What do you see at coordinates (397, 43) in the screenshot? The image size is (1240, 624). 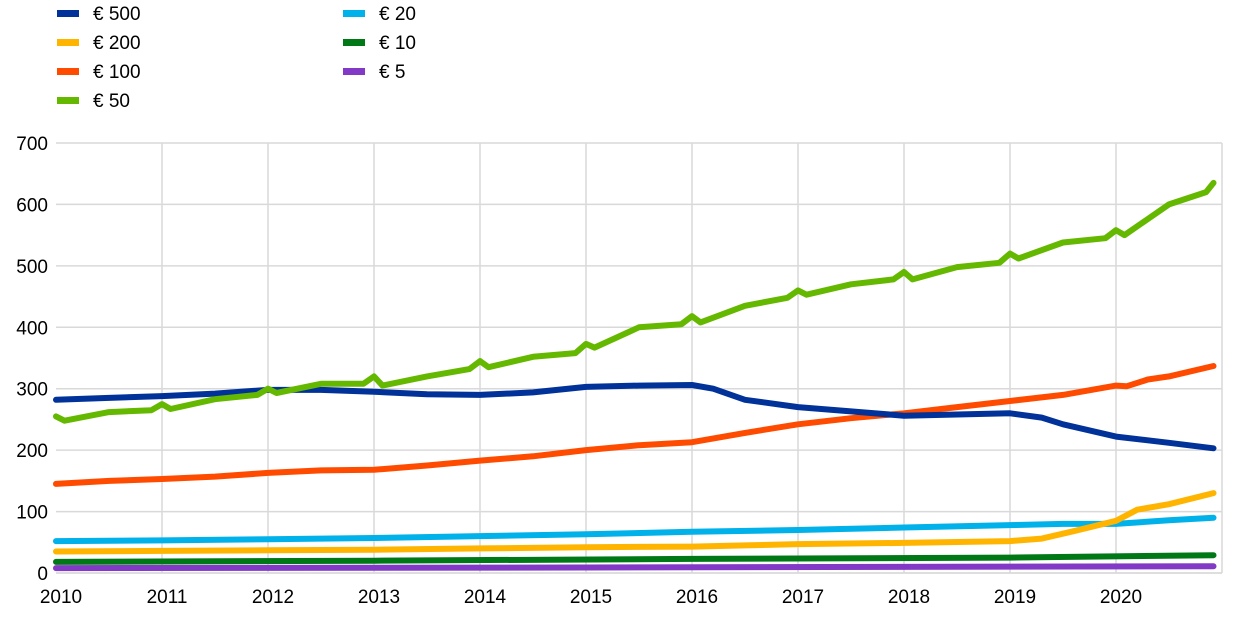 I see `legend-label: € 10` at bounding box center [397, 43].